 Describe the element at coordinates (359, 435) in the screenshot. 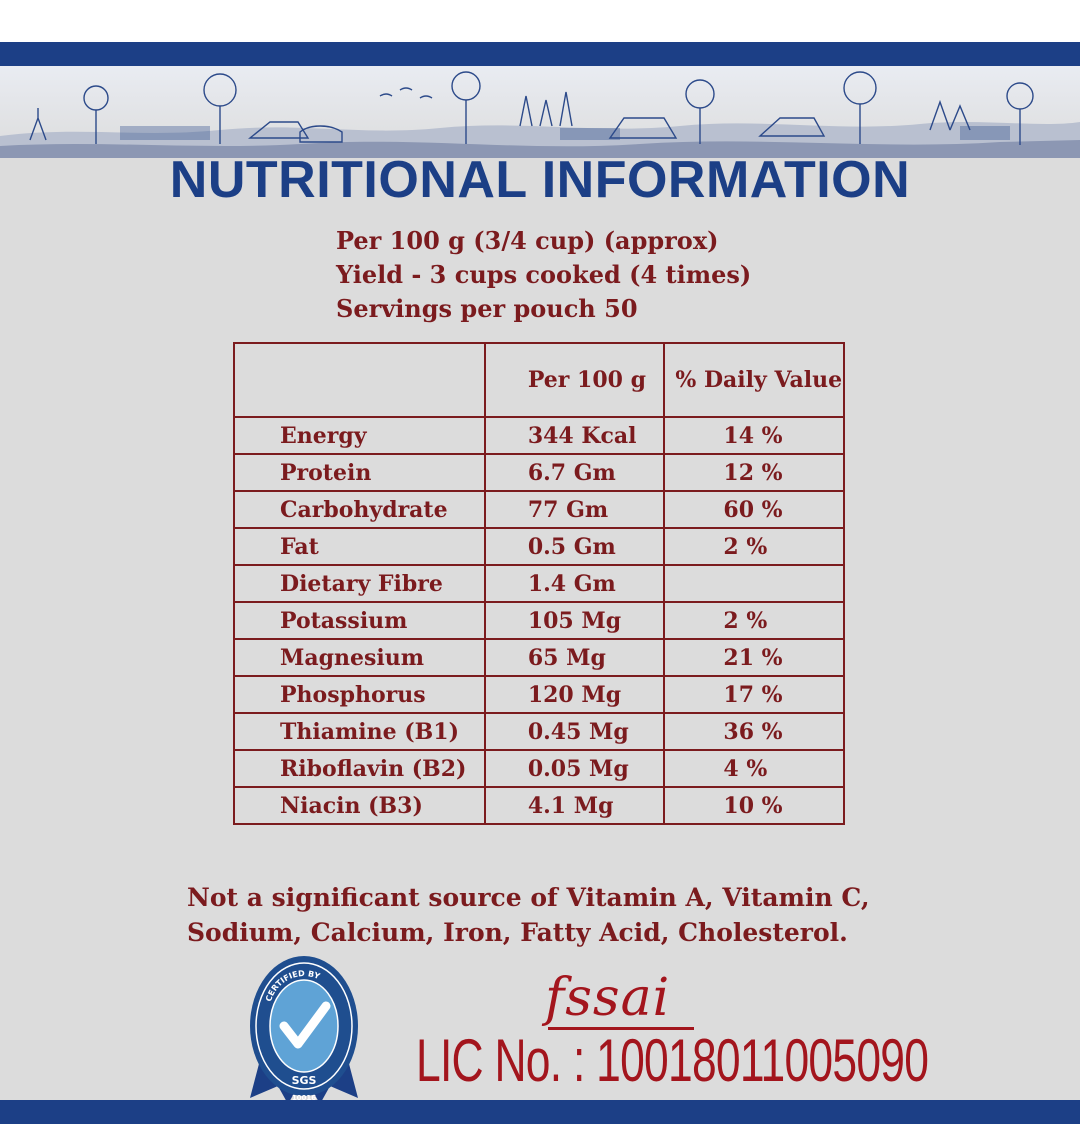

I see `nutrient-name: Energy` at that location.